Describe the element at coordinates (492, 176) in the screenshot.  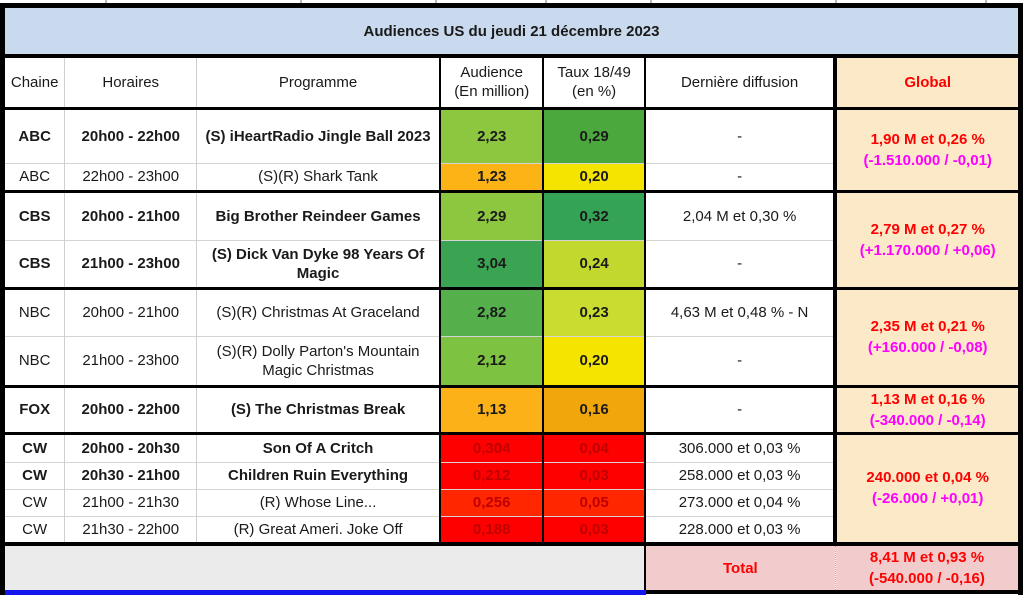
I see `audience-value-cell: 1,23` at that location.